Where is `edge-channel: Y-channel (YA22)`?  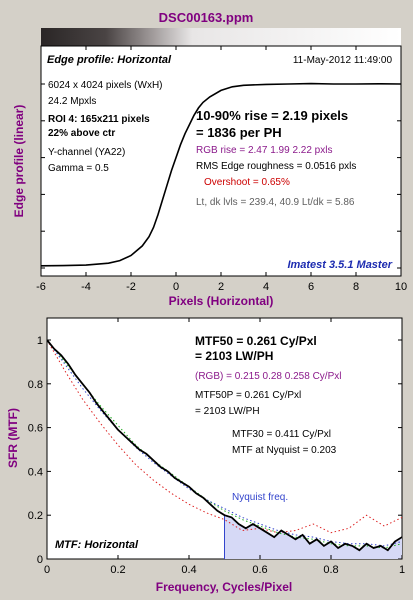 edge-channel: Y-channel (YA22) is located at coordinates (86, 152).